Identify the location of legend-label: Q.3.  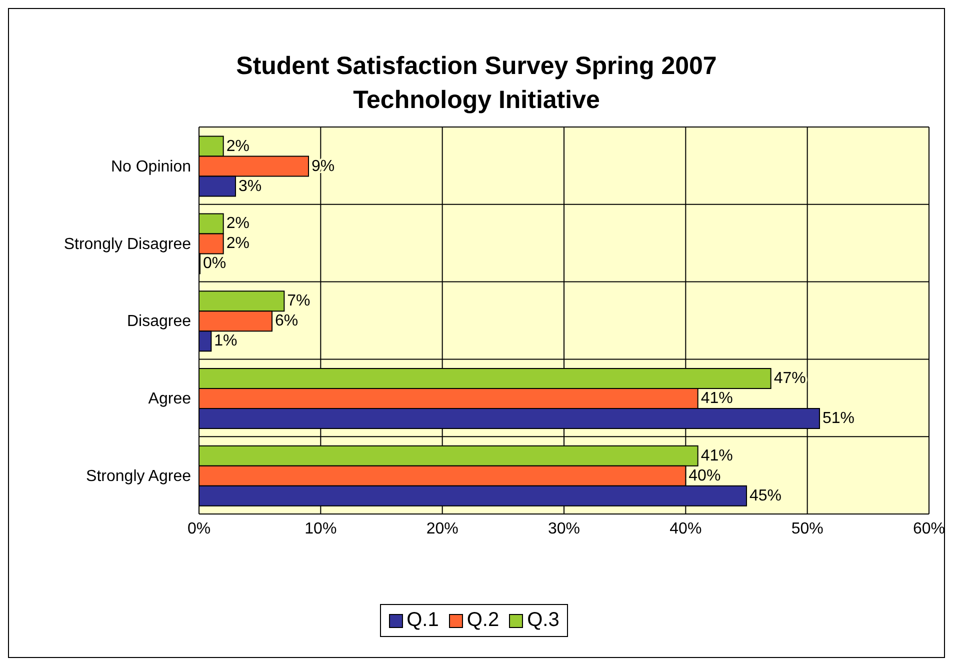
(543, 620).